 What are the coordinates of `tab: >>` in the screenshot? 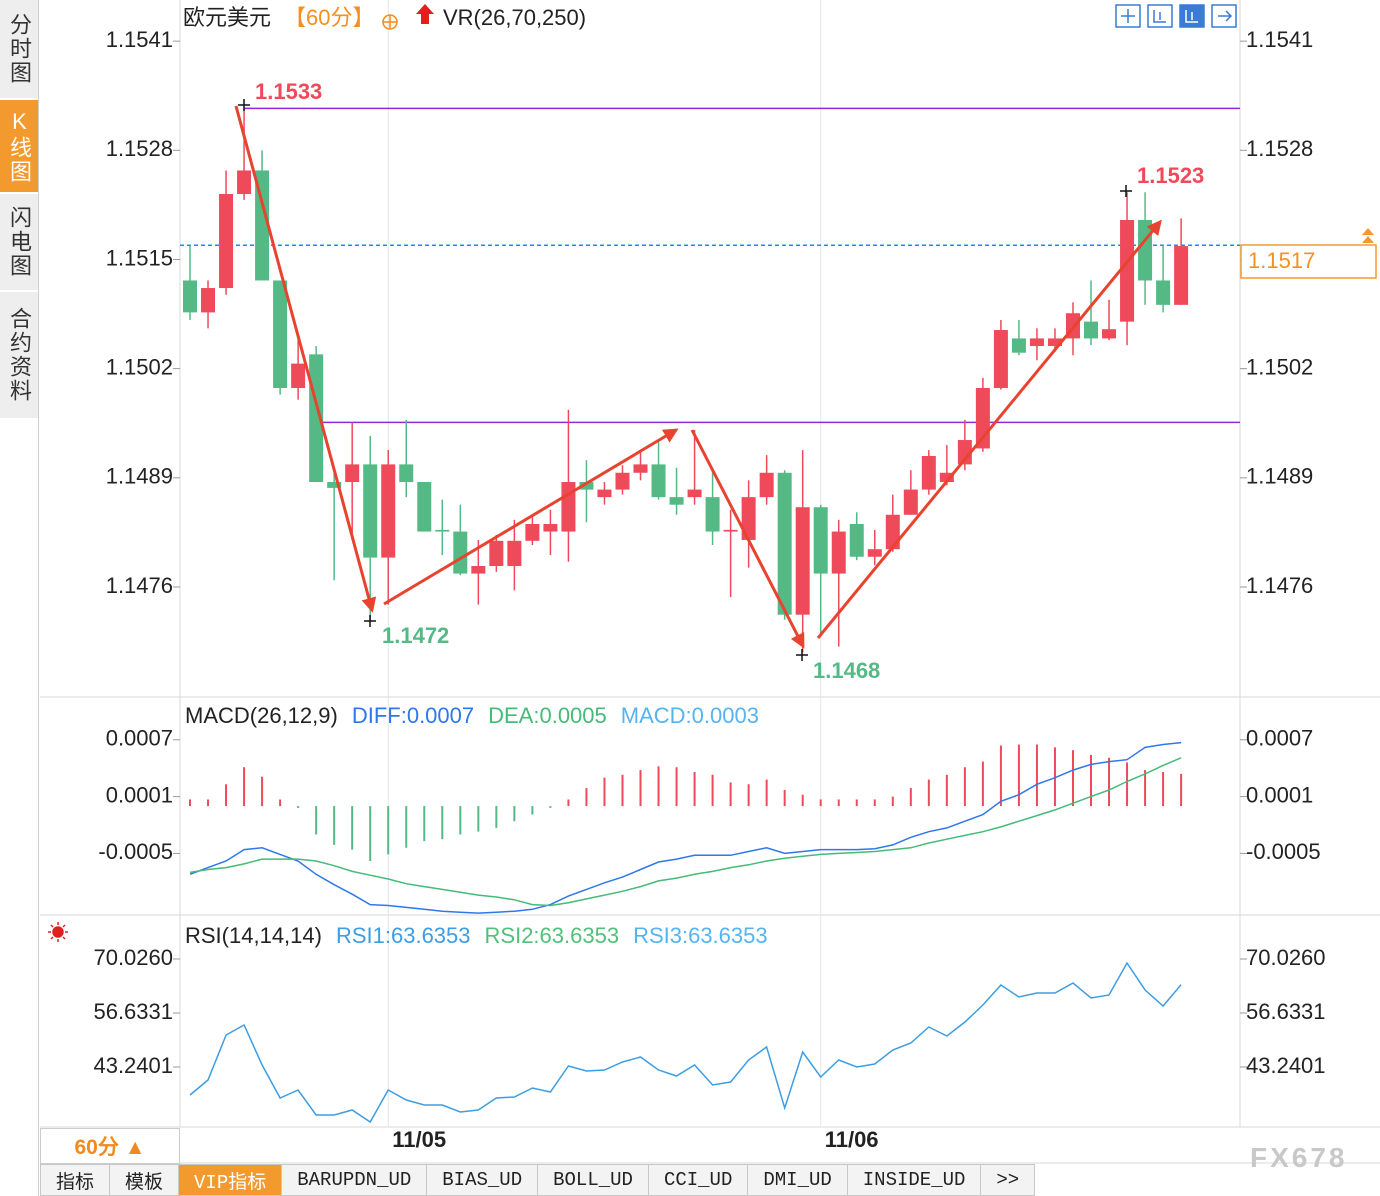 It's located at (1008, 1180).